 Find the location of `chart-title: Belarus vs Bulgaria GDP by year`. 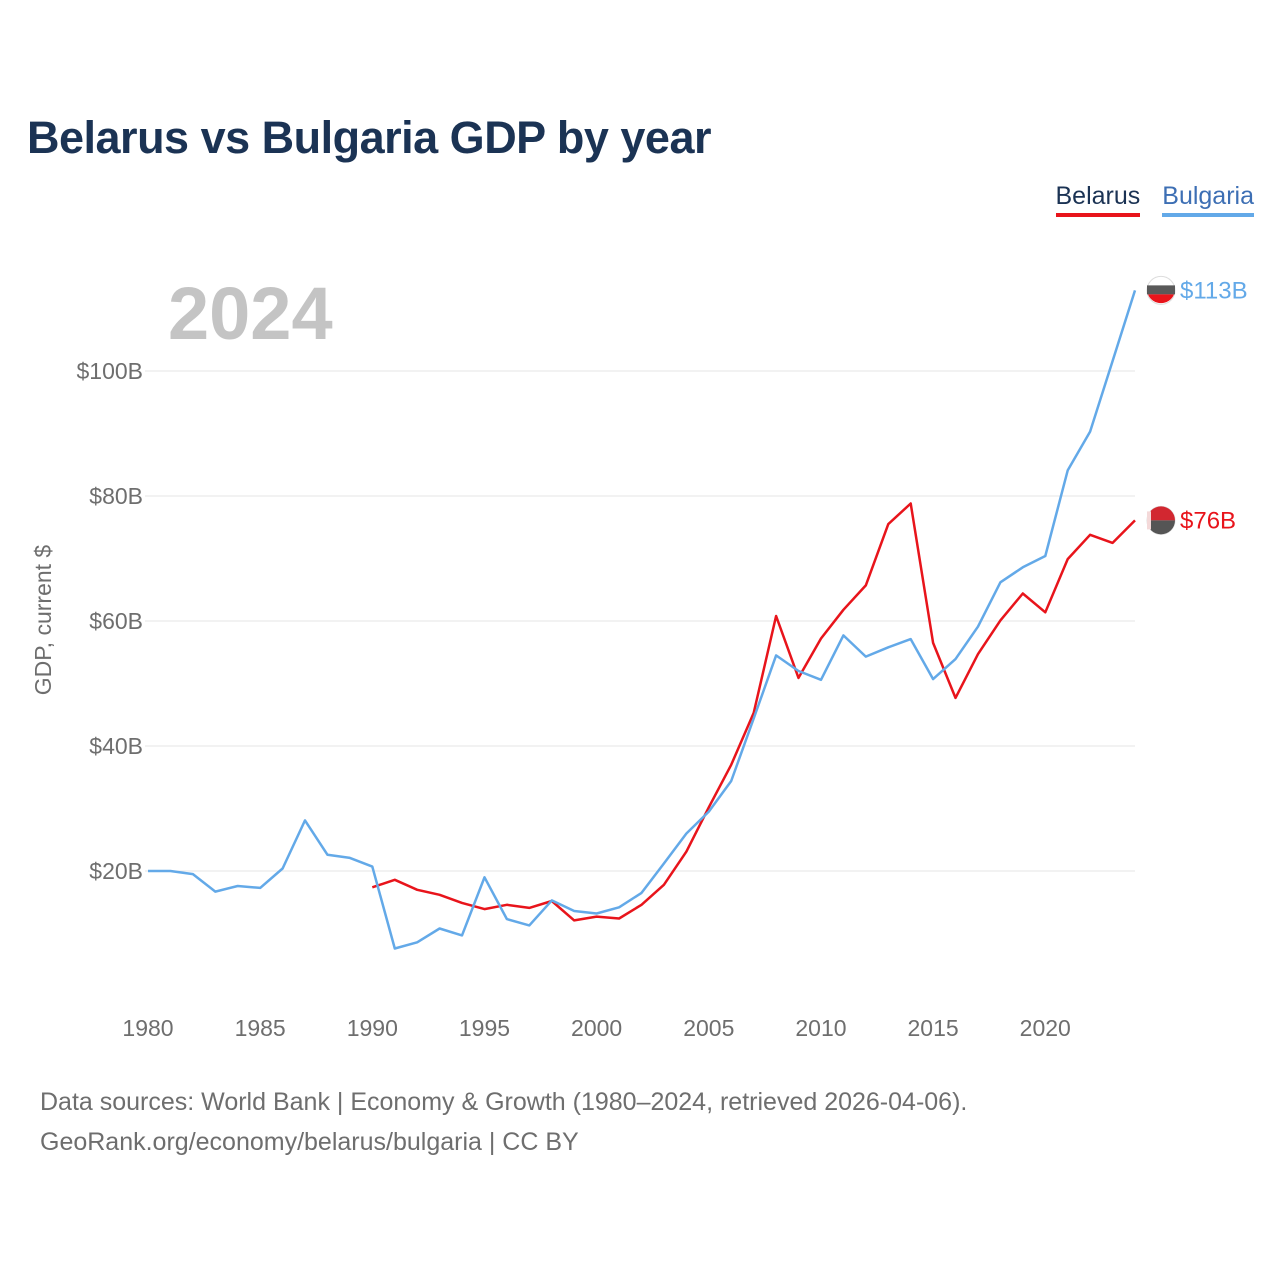

chart-title: Belarus vs Bulgaria GDP by year is located at coordinates (369, 137).